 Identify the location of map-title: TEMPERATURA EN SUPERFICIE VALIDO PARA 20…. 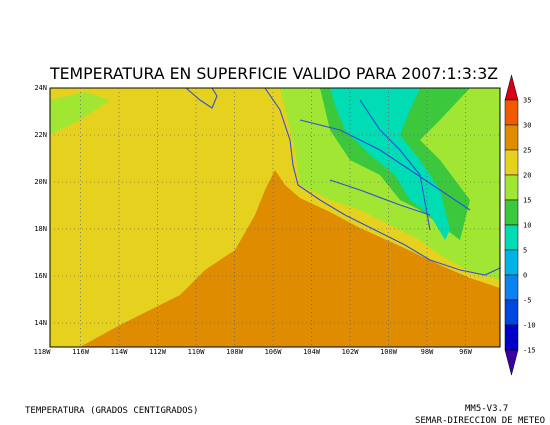
(273, 73).